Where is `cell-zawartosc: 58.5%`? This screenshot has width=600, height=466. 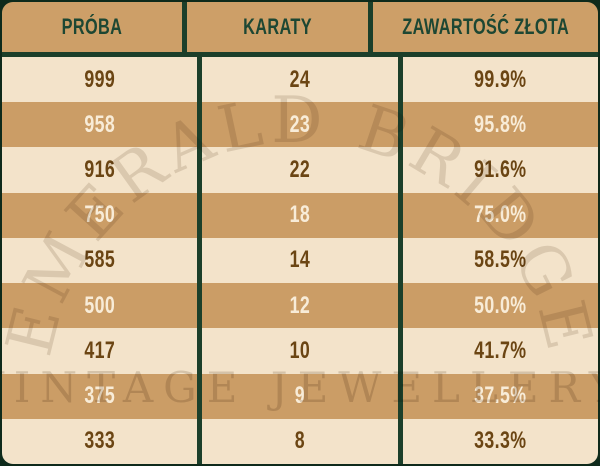
cell-zawartosc: 58.5% is located at coordinates (500, 260).